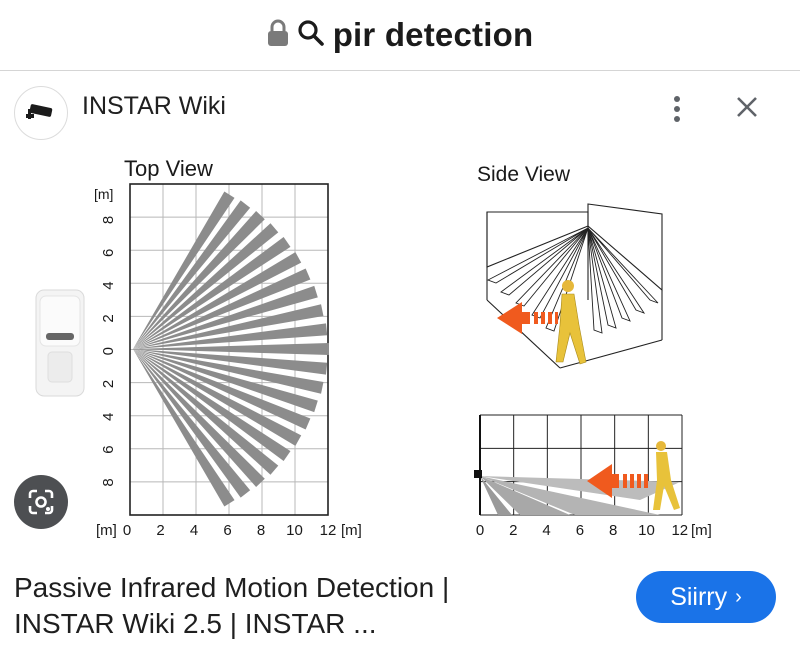 The width and height of the screenshot is (800, 648). Describe the element at coordinates (400, 108) in the screenshot. I see `result-source-row: INSTAR Wiki` at that location.